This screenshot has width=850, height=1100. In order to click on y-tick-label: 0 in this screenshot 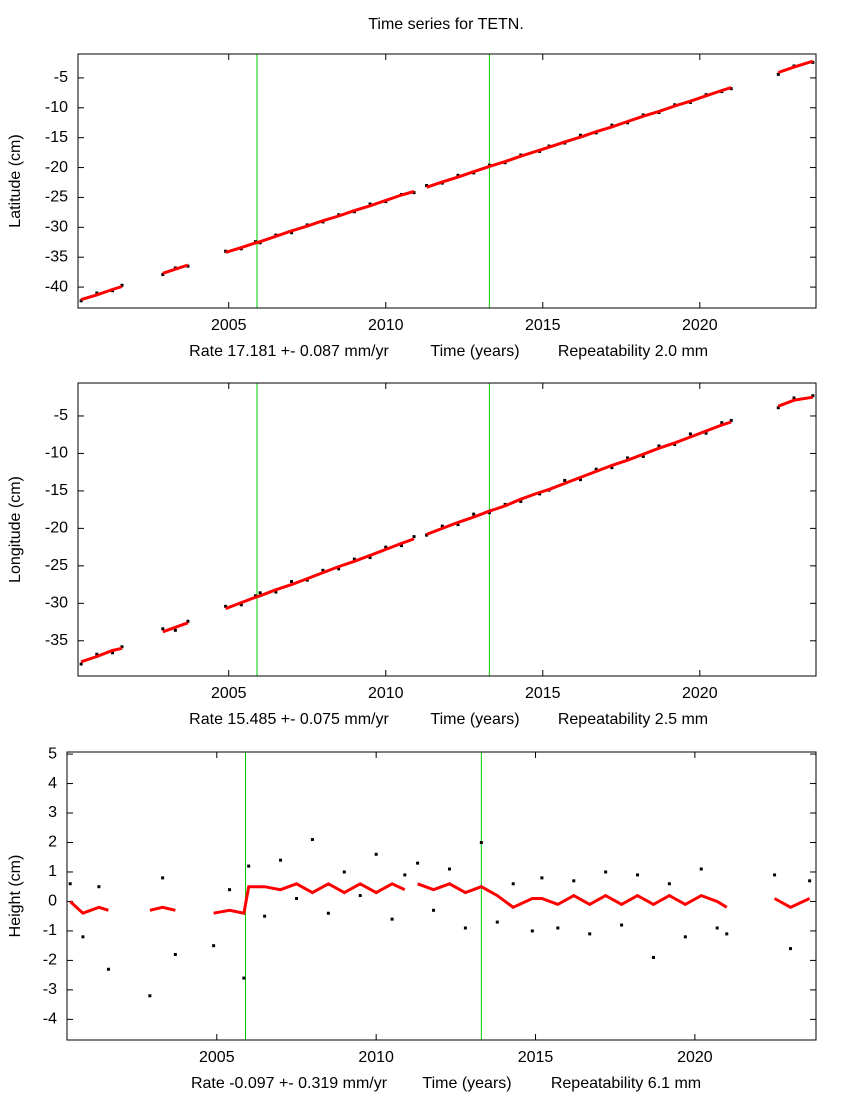, I will do `click(52, 901)`.